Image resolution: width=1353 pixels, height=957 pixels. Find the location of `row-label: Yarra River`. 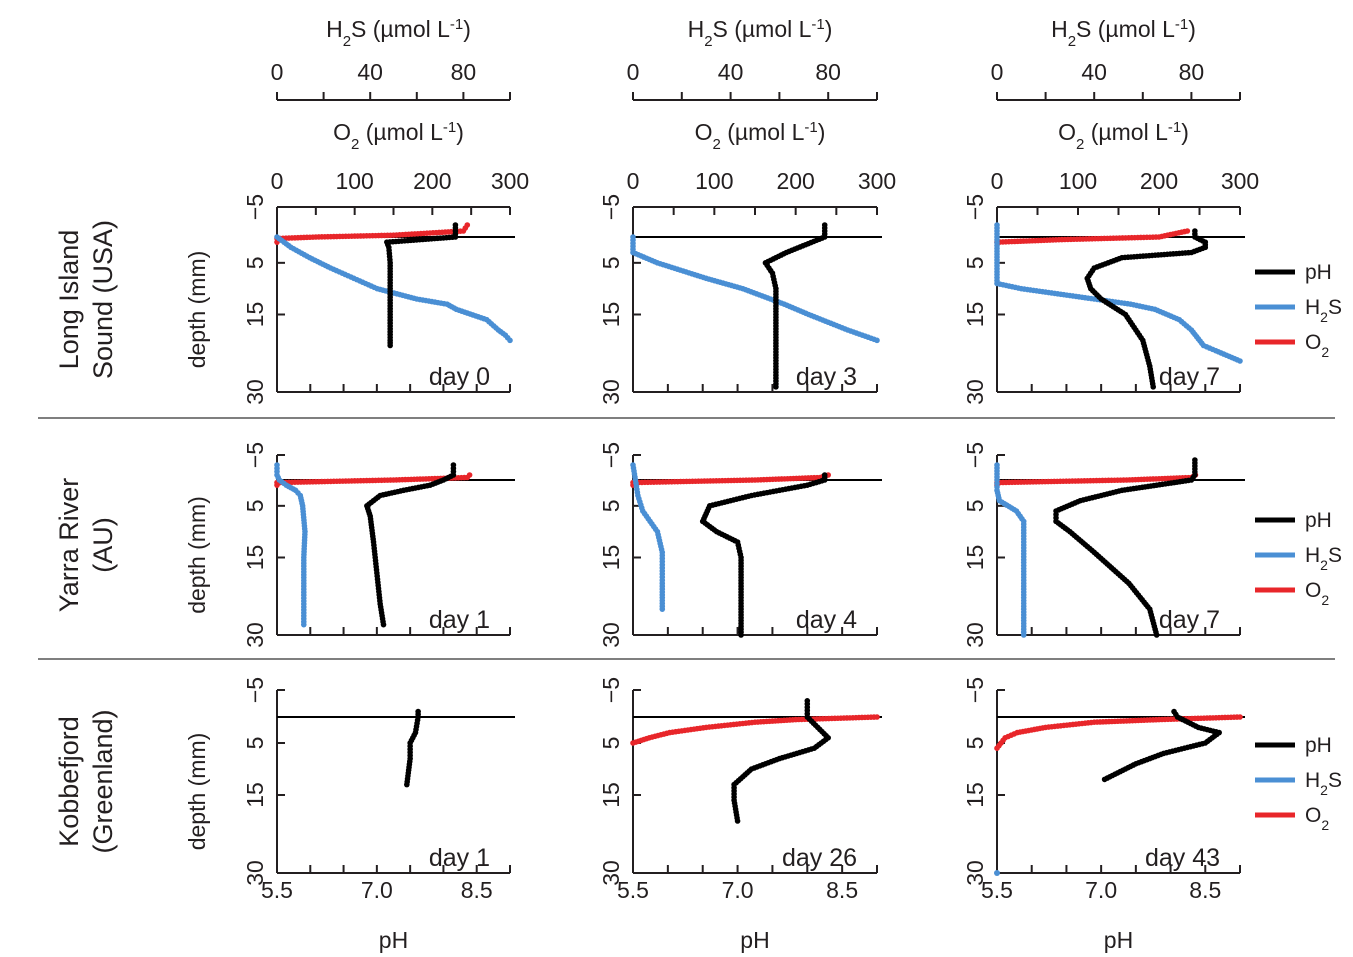

row-label: Yarra River is located at coordinates (69, 545).